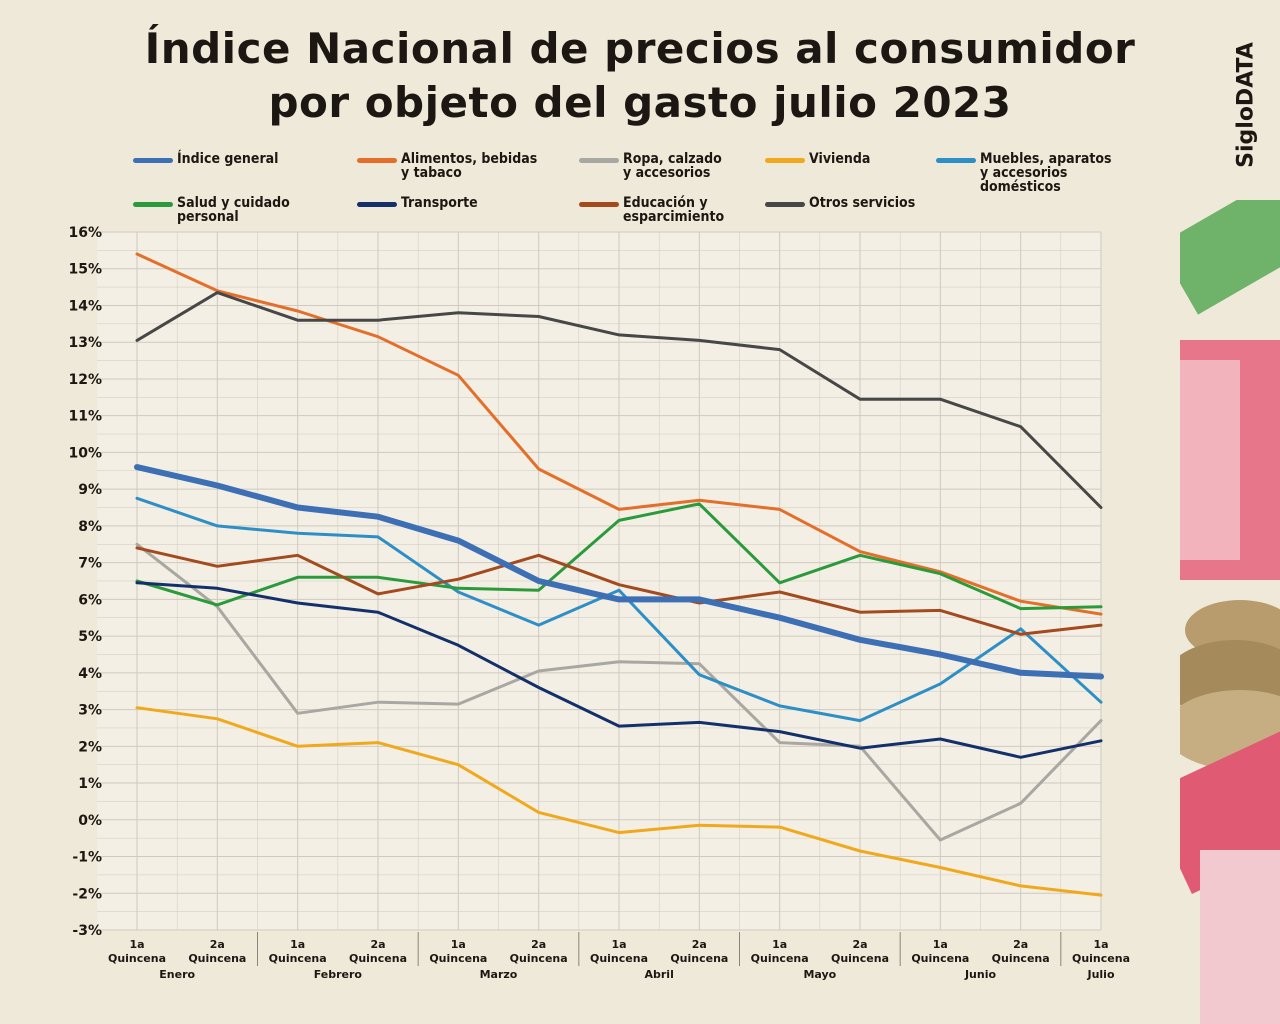  What do you see at coordinates (819, 974) in the screenshot?
I see `month-label: Mayo` at bounding box center [819, 974].